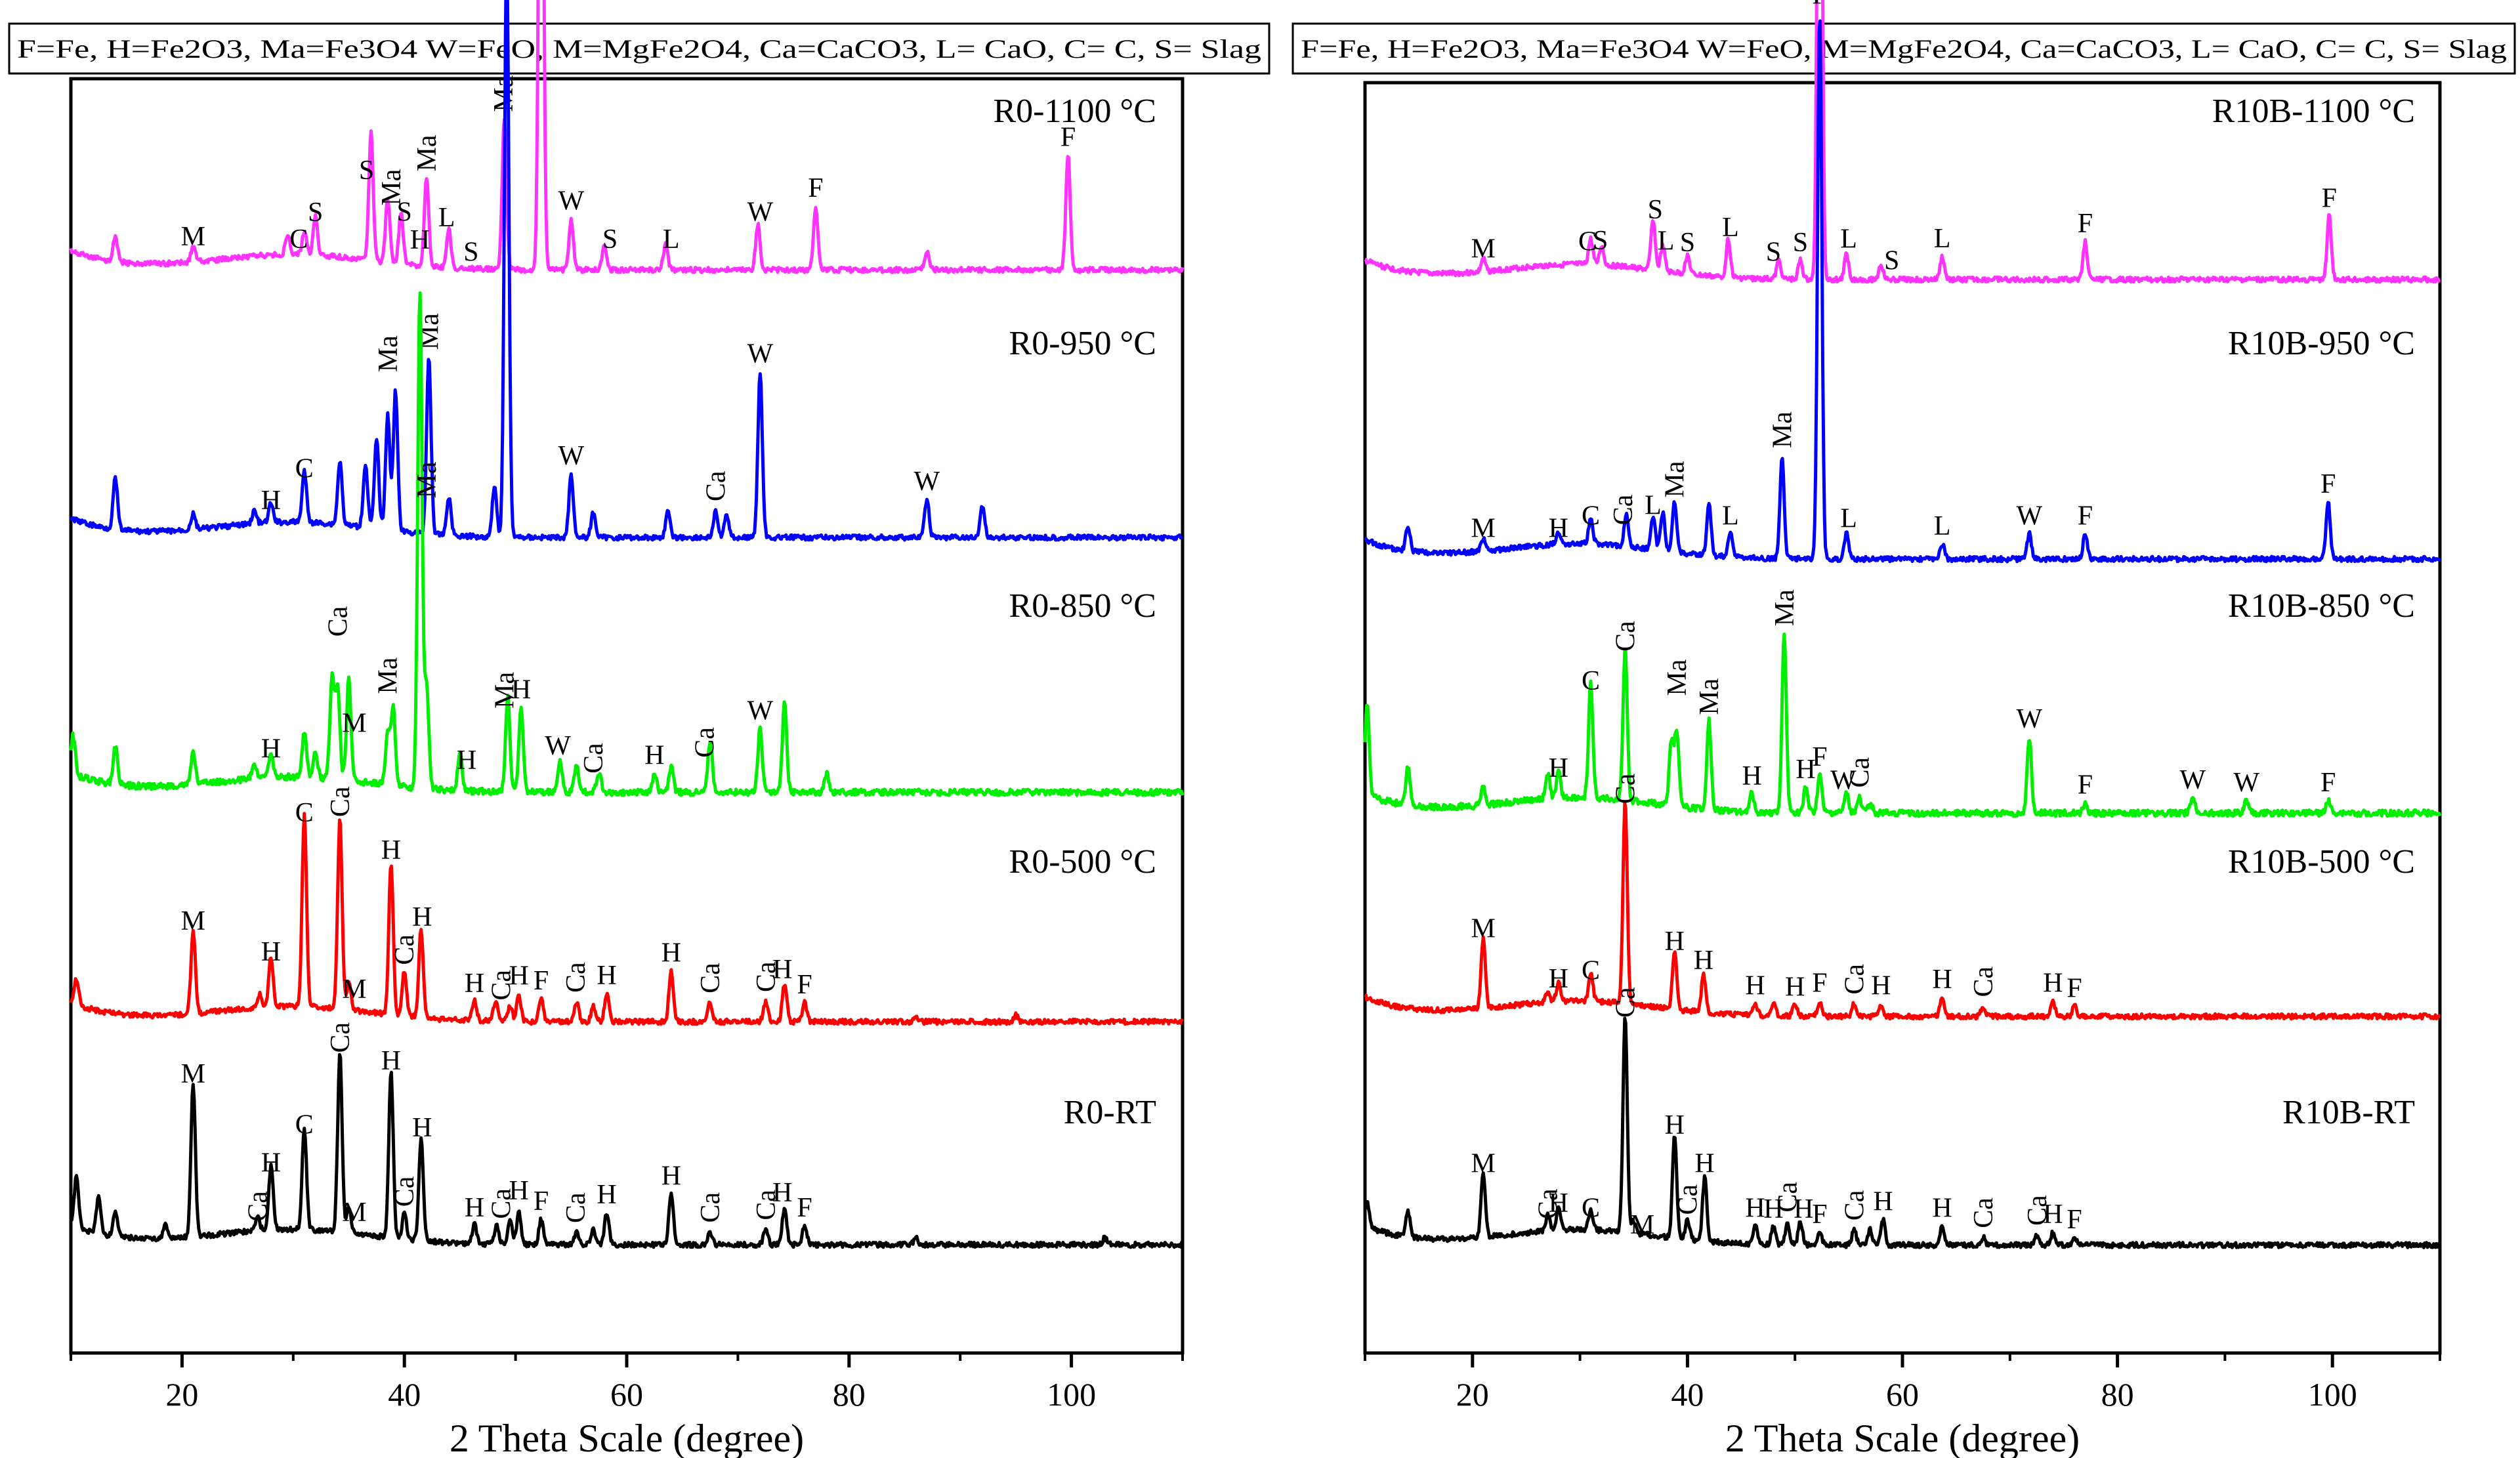 The width and height of the screenshot is (2520, 1458). What do you see at coordinates (1082, 343) in the screenshot?
I see `sample-label: R0-950 °C` at bounding box center [1082, 343].